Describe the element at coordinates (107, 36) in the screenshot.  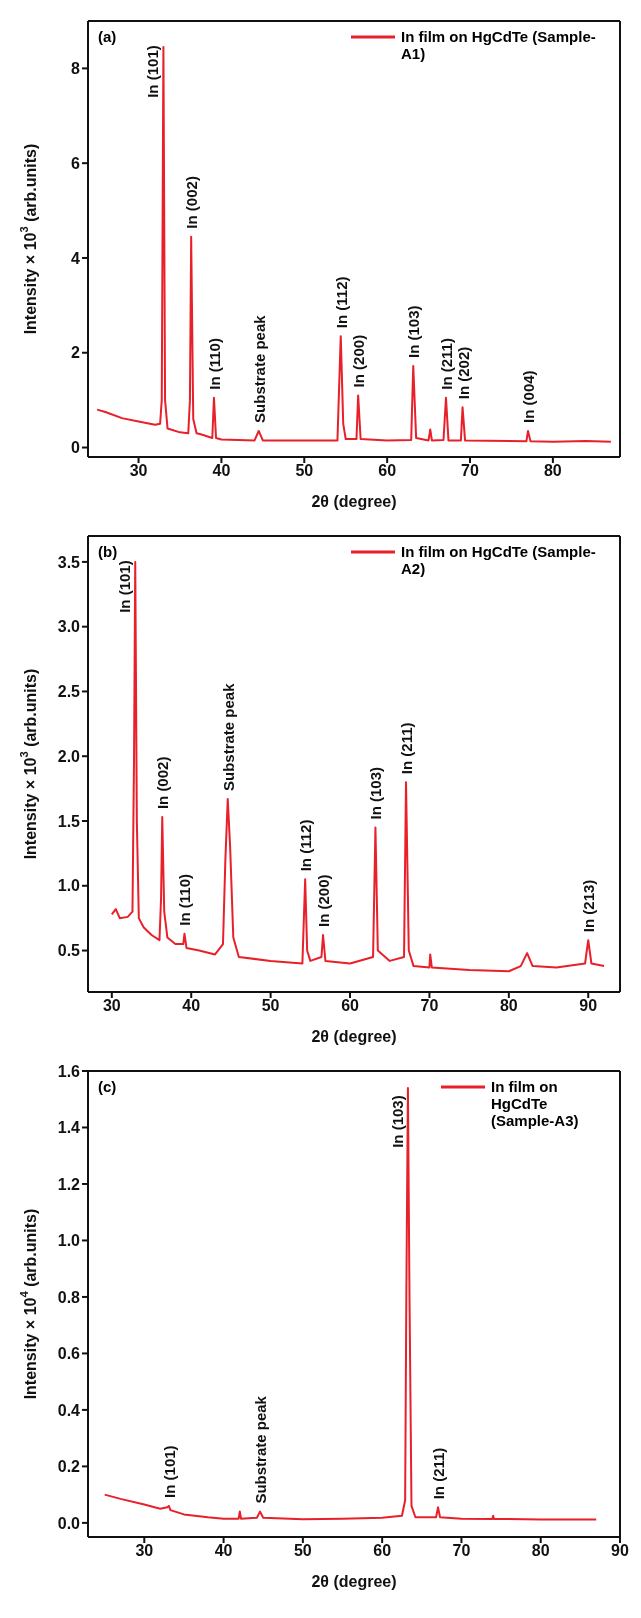
I see `annotation: (a)` at that location.